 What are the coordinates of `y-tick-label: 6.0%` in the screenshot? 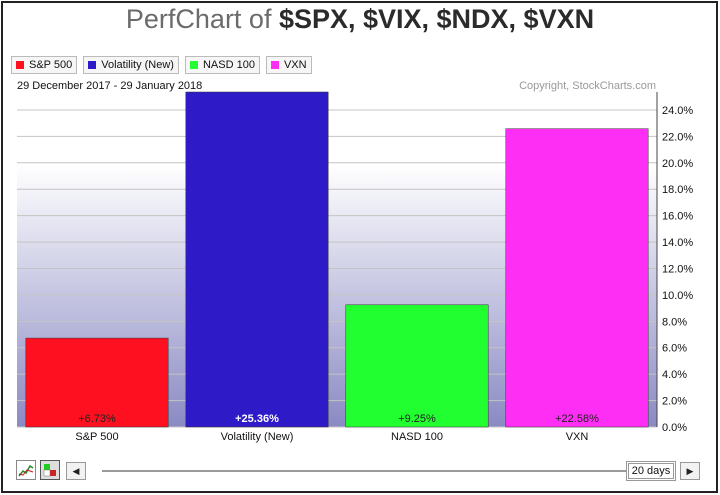 It's located at (674, 349).